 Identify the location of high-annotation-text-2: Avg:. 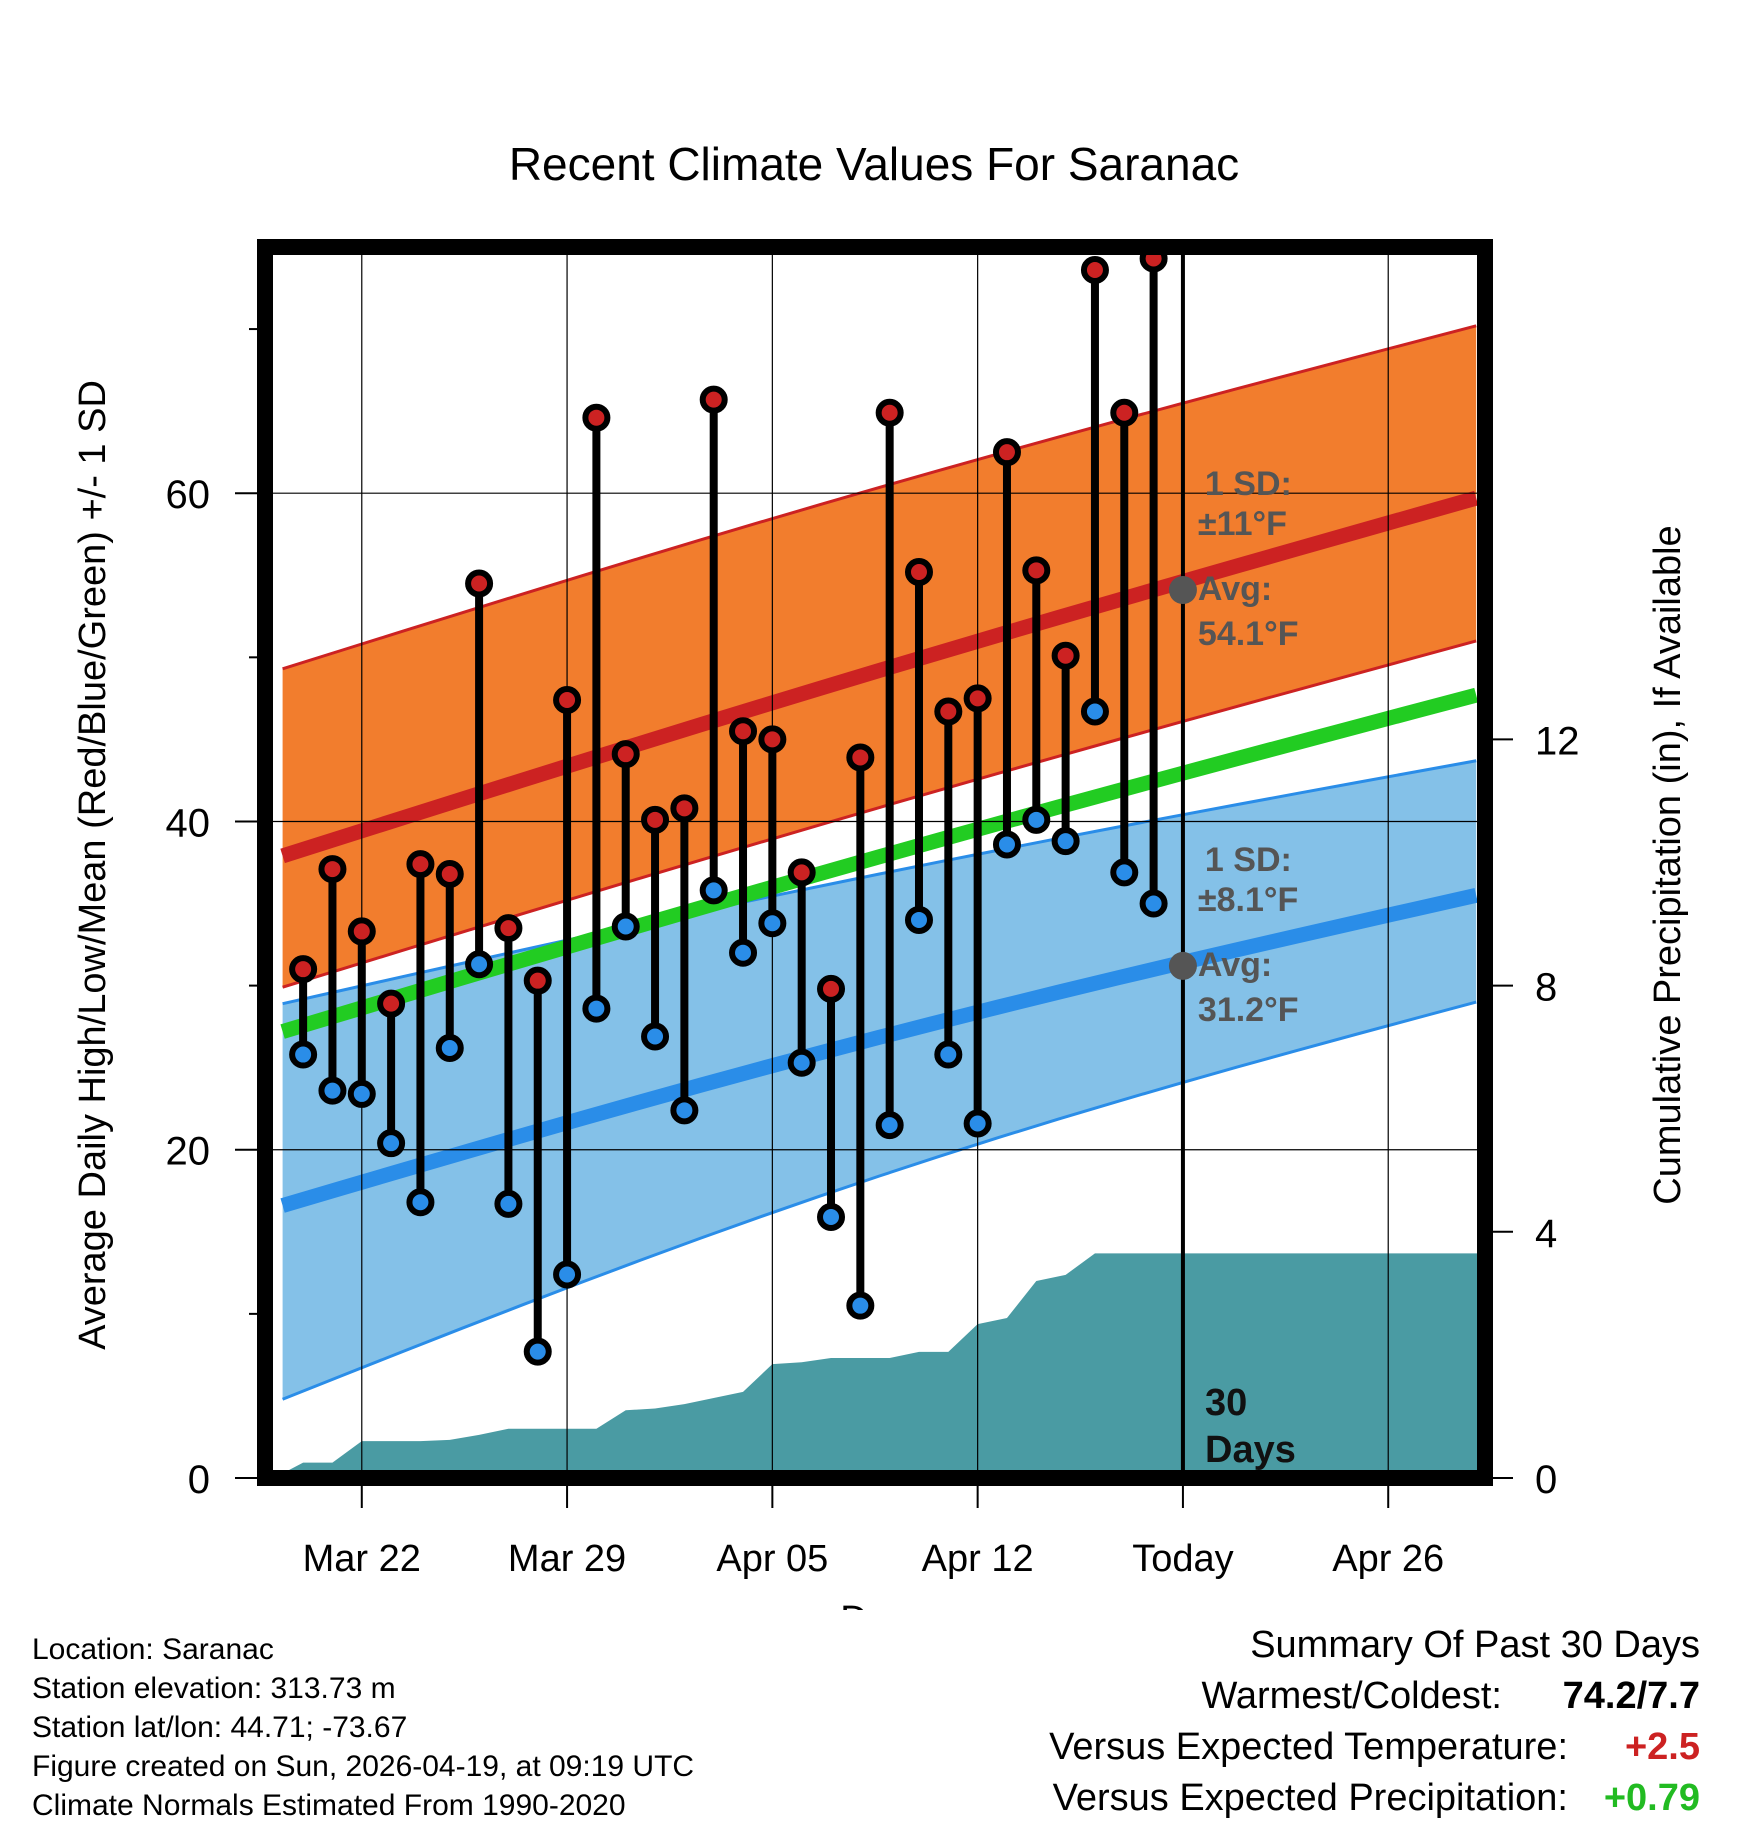
(1235, 589).